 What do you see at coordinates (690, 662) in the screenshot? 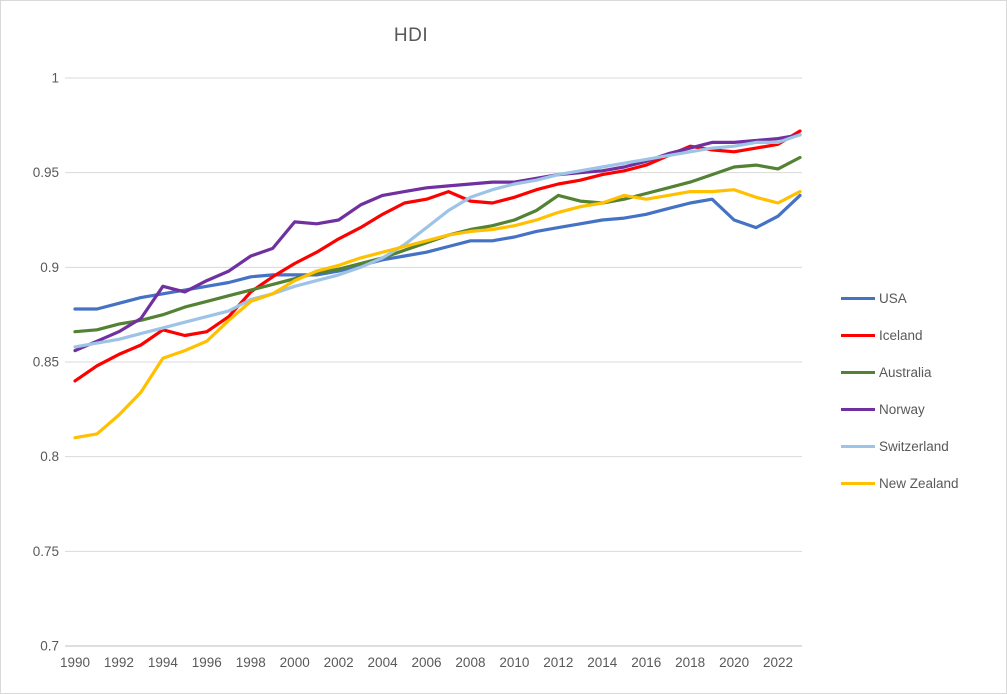
I see `x-tick-label: 2018` at bounding box center [690, 662].